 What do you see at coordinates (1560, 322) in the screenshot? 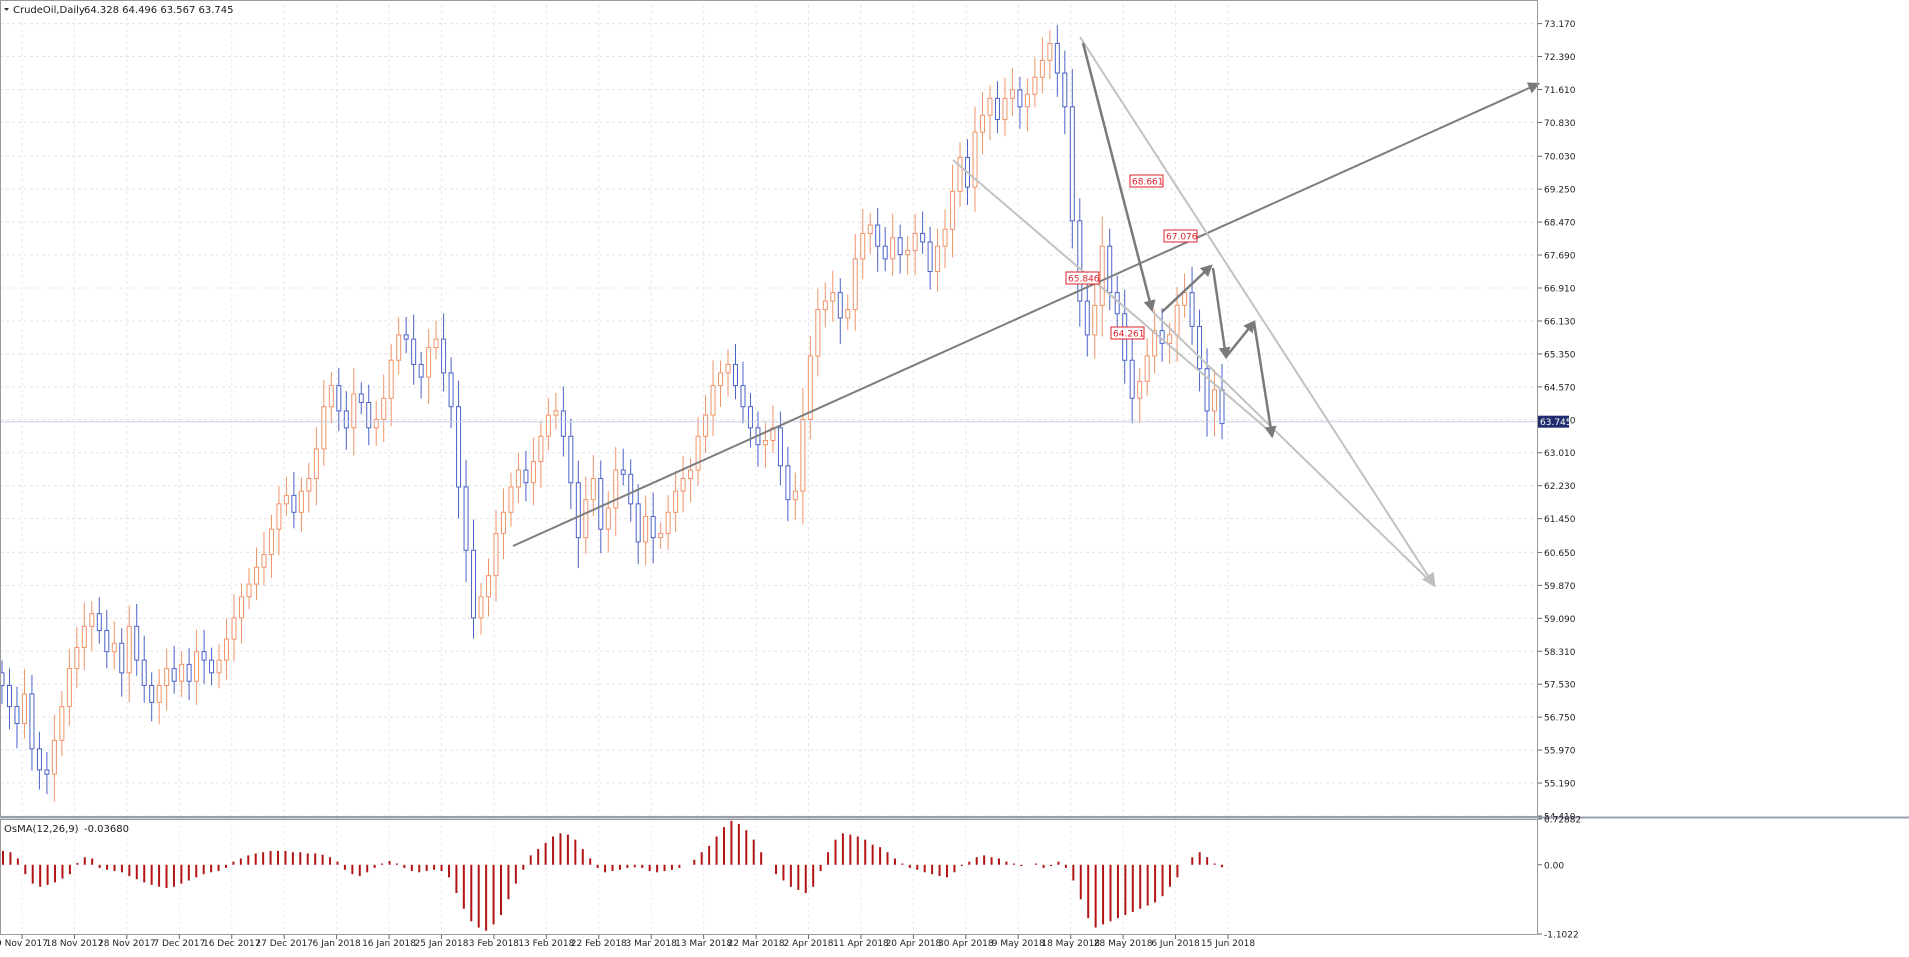
I see `price-tick-label: 66.130` at bounding box center [1560, 322].